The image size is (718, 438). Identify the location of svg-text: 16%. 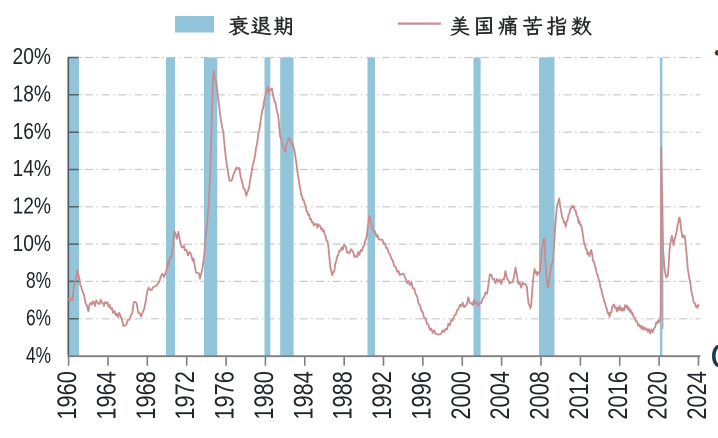
(32, 131).